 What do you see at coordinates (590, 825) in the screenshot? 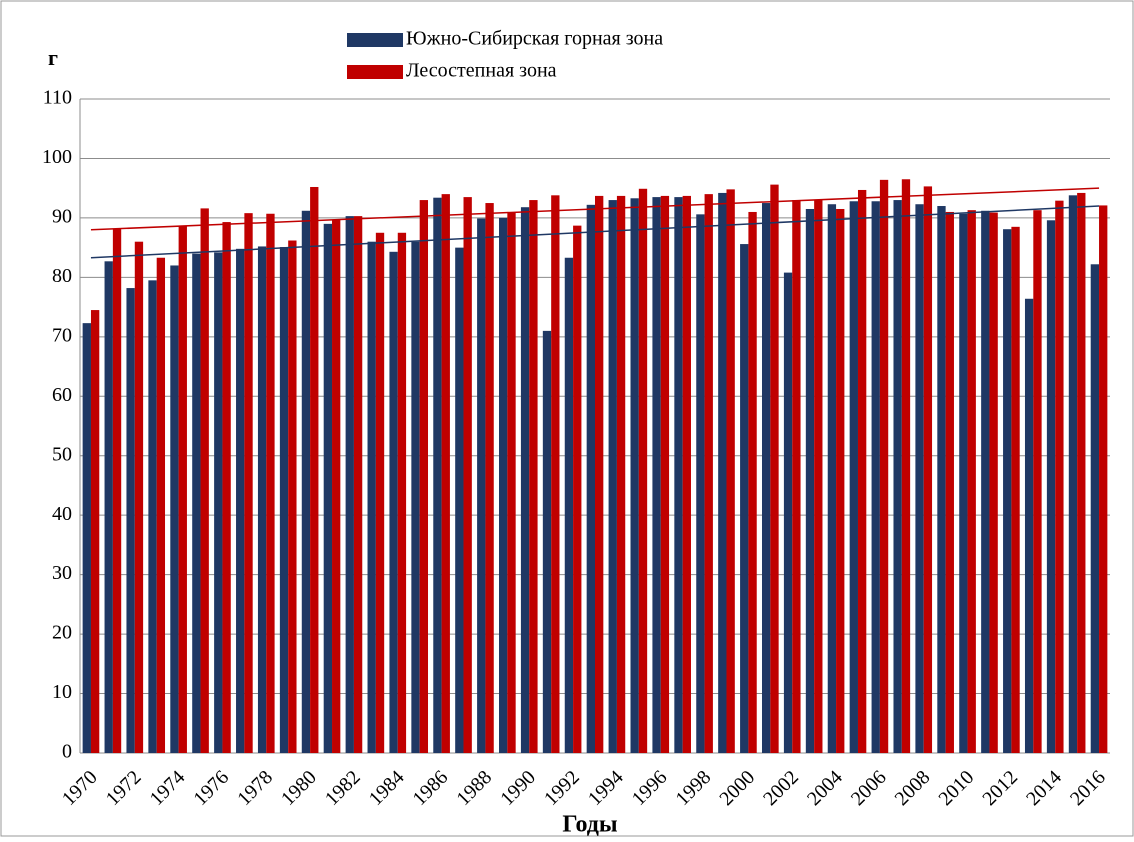
I see `x-axis-label: Годы` at bounding box center [590, 825].